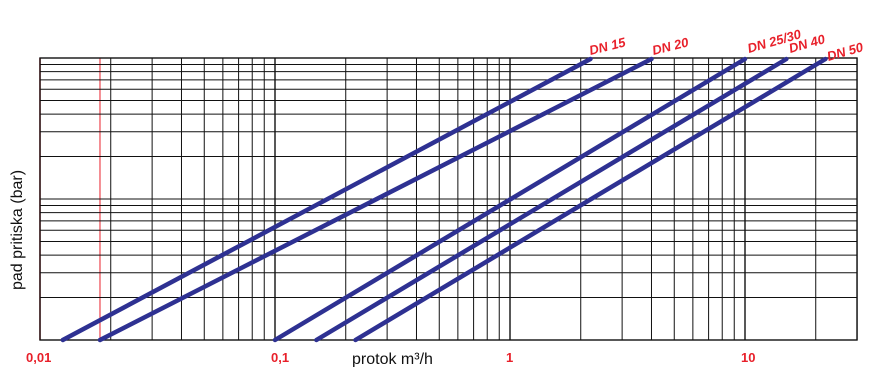 Image resolution: width=872 pixels, height=367 pixels. Describe the element at coordinates (38, 357) in the screenshot. I see `x-tick-label: 0,01` at that location.